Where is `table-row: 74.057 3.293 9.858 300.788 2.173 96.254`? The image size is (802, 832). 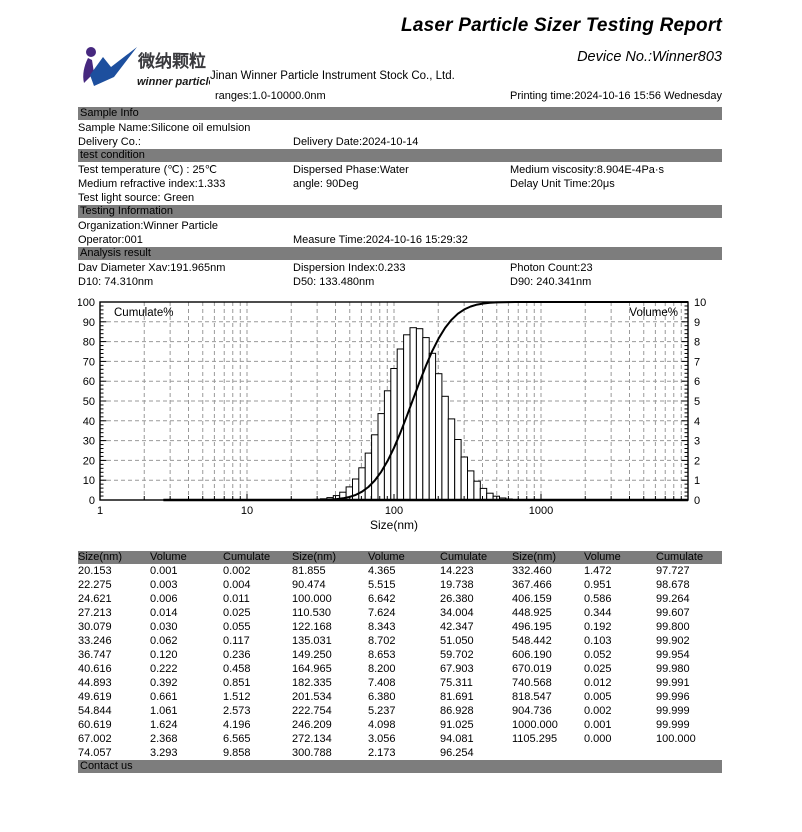 table-row: 74.057 3.293 9.858 300.788 2.173 96.254 is located at coordinates (400, 753).